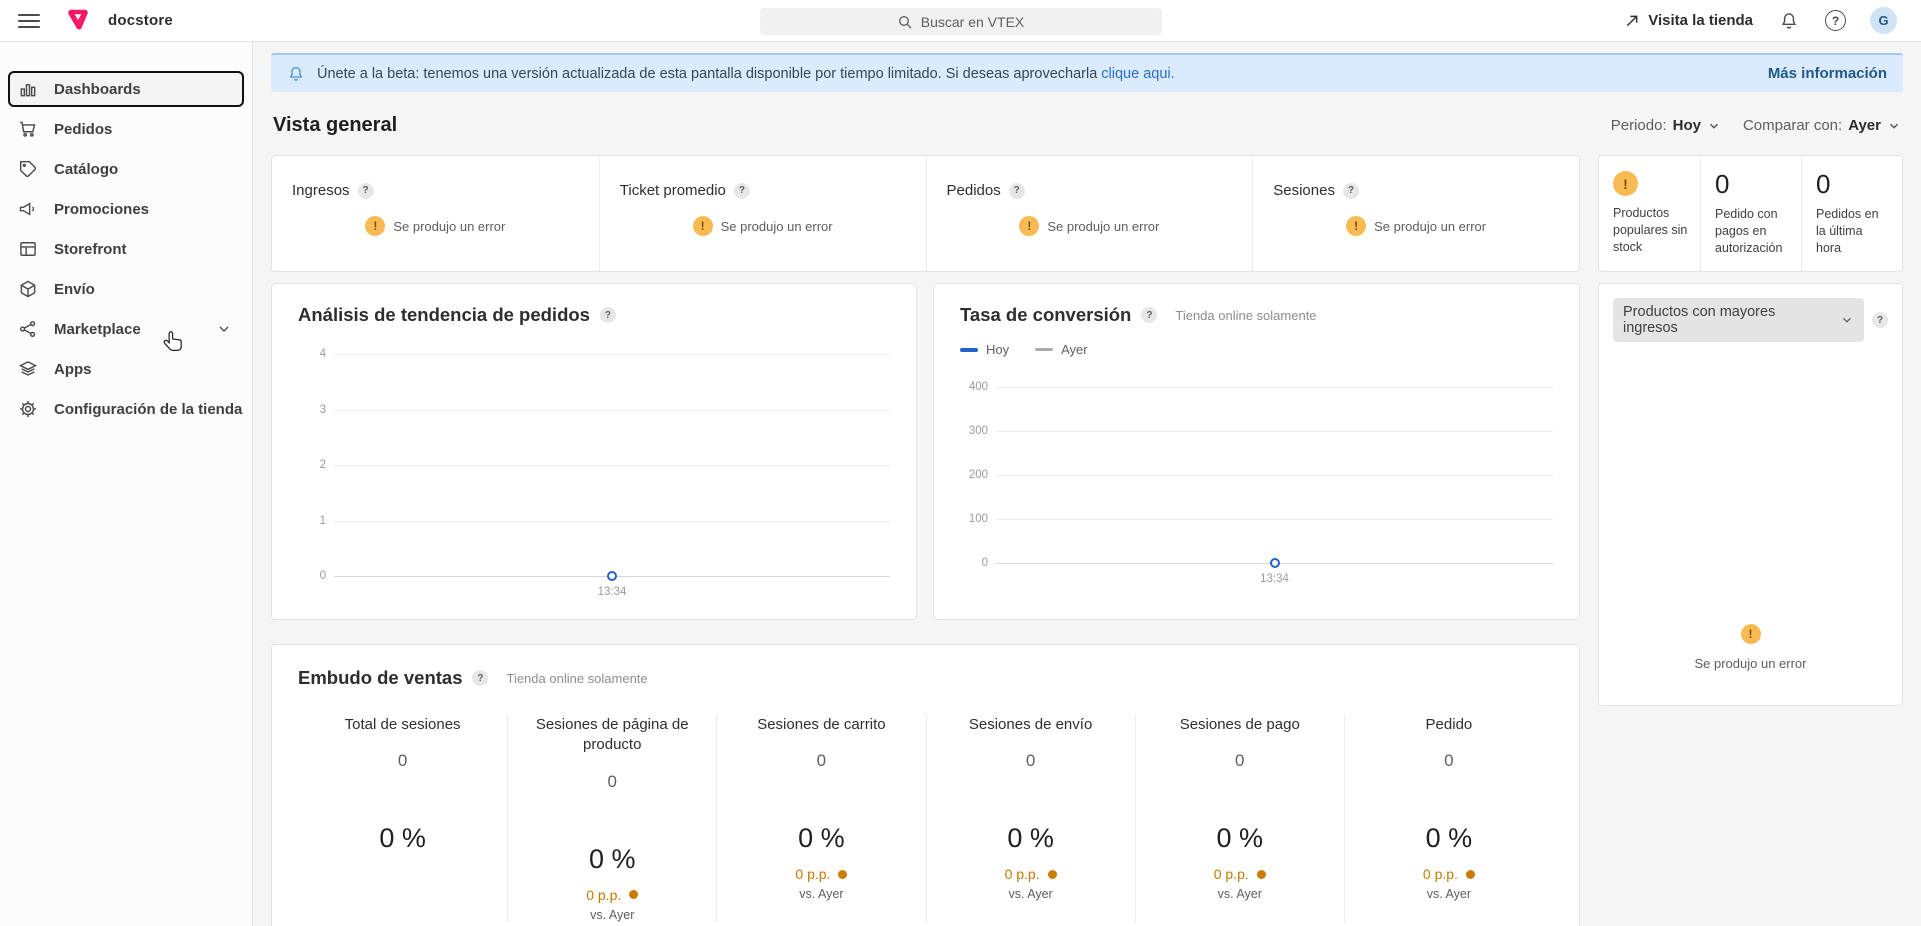 Image resolution: width=1921 pixels, height=926 pixels. What do you see at coordinates (1138, 73) in the screenshot?
I see `banner-link: clique aqui.` at bounding box center [1138, 73].